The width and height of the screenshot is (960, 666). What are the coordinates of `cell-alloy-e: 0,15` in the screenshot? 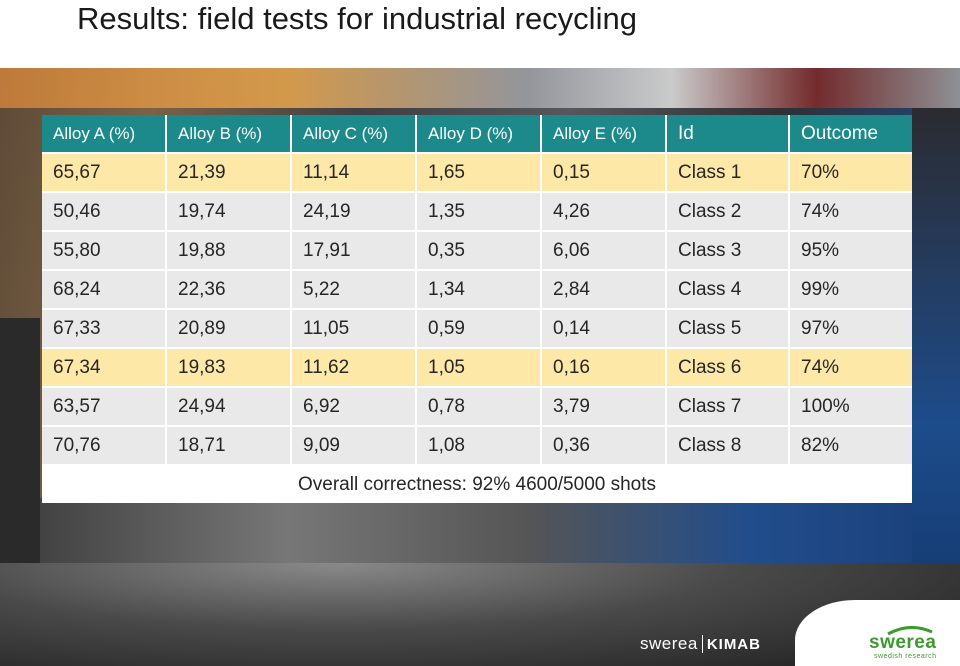 It's located at (604, 173).